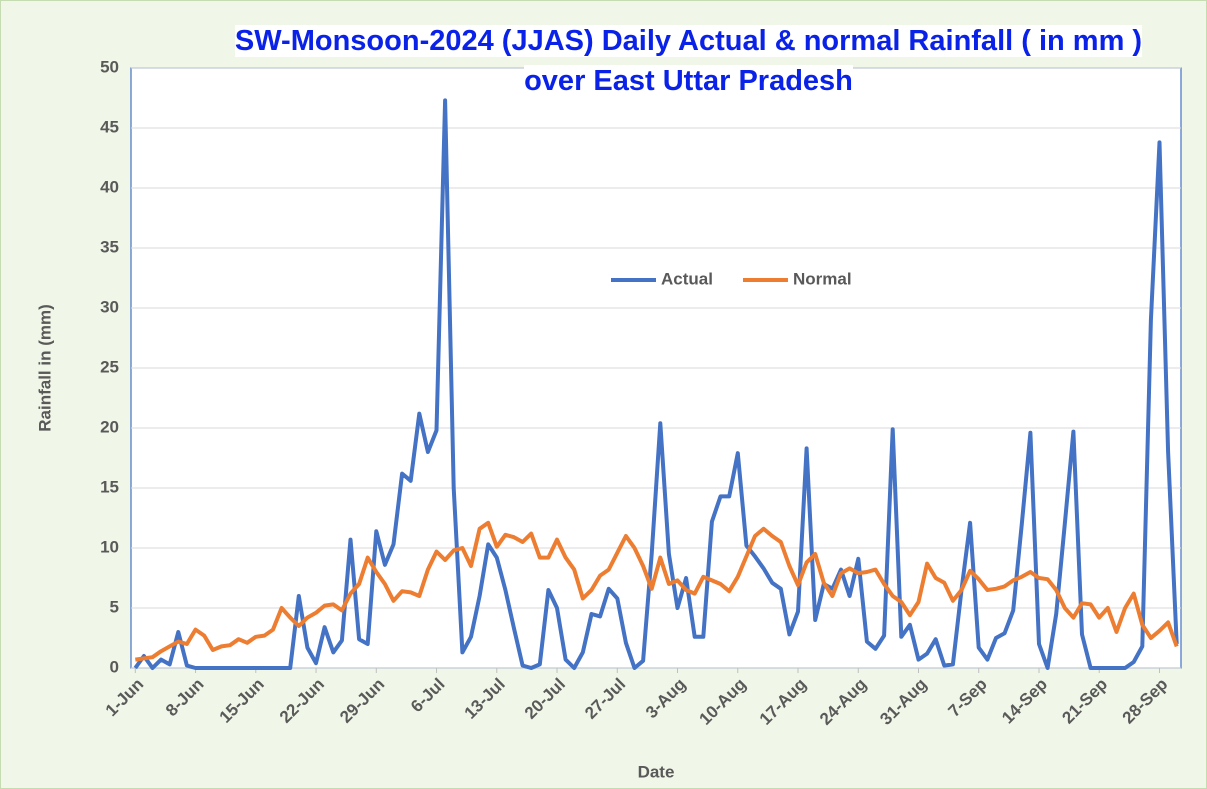  What do you see at coordinates (109, 486) in the screenshot?
I see `y-tick-label: 15` at bounding box center [109, 486].